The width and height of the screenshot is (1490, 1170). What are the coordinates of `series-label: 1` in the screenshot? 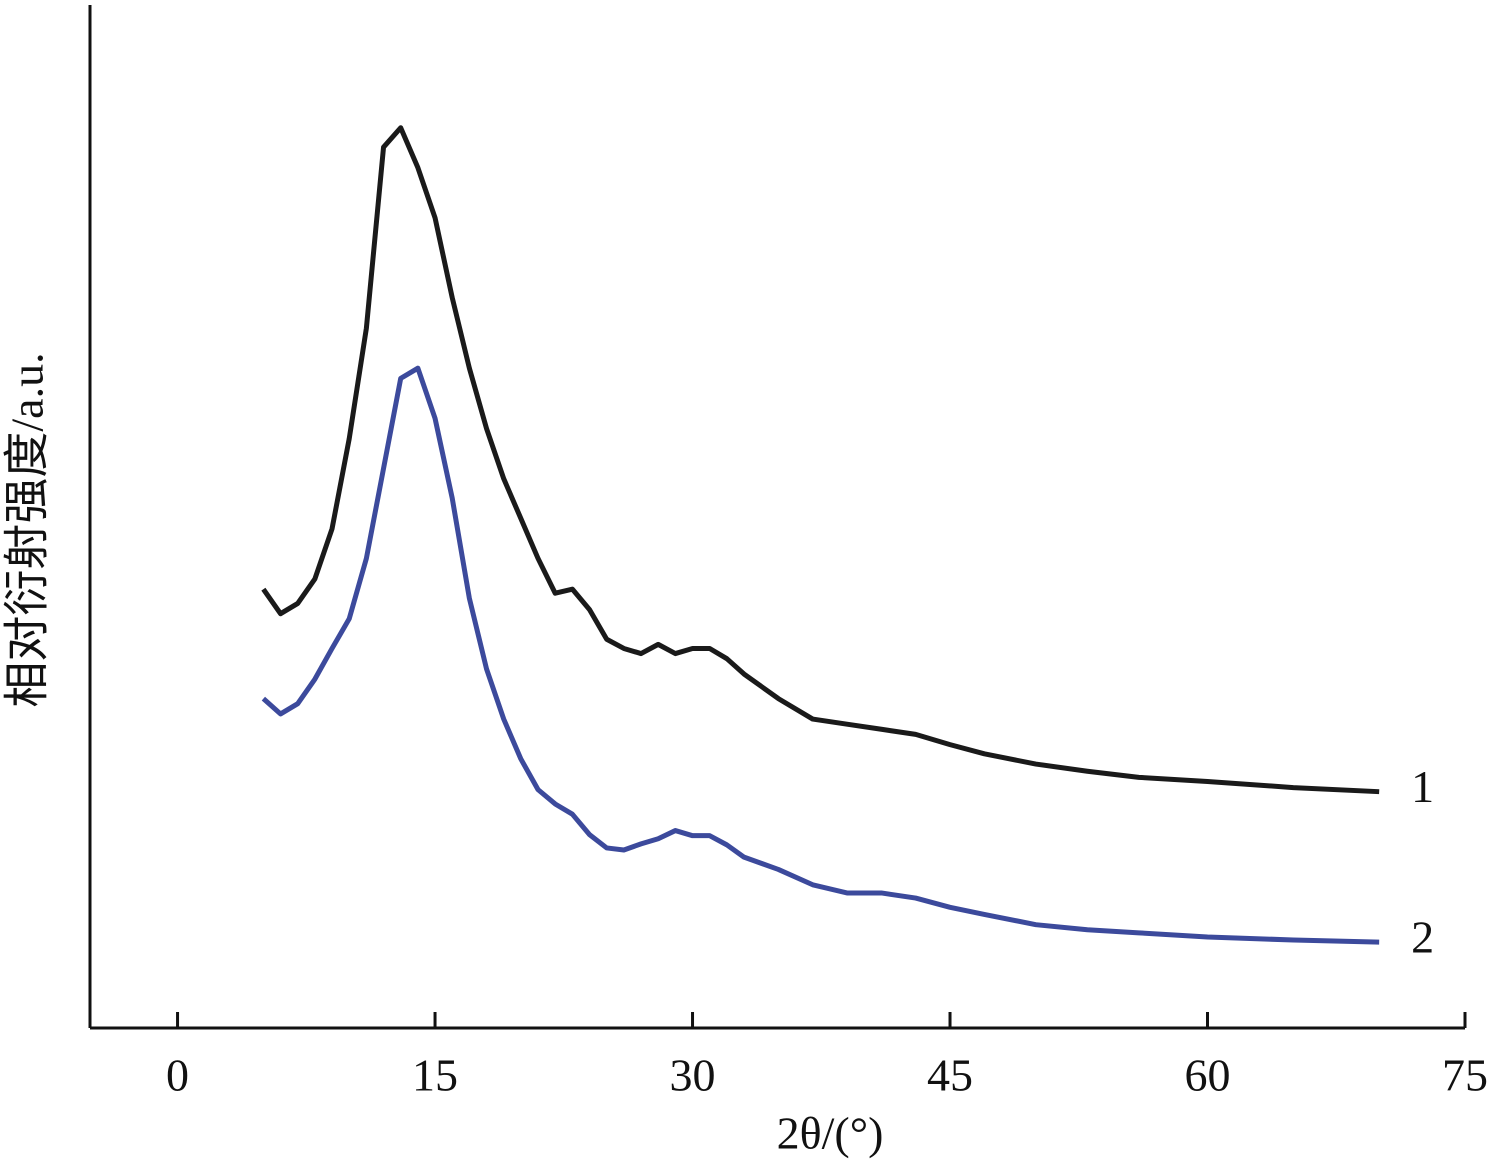 It's located at (1422, 786).